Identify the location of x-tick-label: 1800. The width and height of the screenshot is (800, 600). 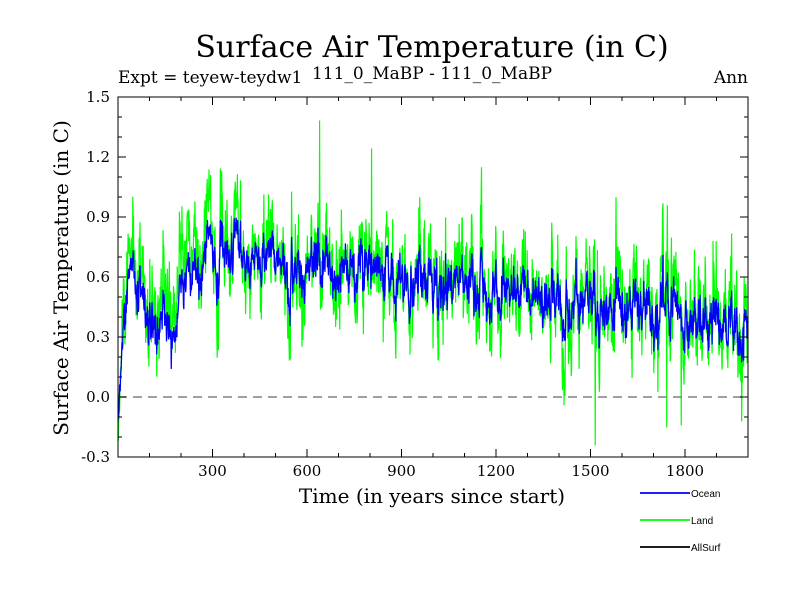
(685, 471).